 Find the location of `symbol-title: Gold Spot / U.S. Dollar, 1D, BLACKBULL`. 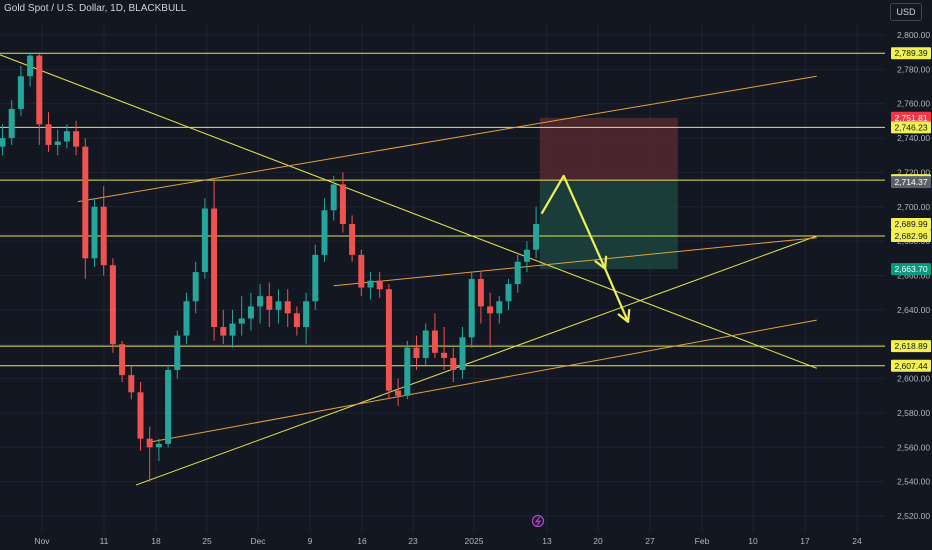

symbol-title: Gold Spot / U.S. Dollar, 1D, BLACKBULL is located at coordinates (95, 8).